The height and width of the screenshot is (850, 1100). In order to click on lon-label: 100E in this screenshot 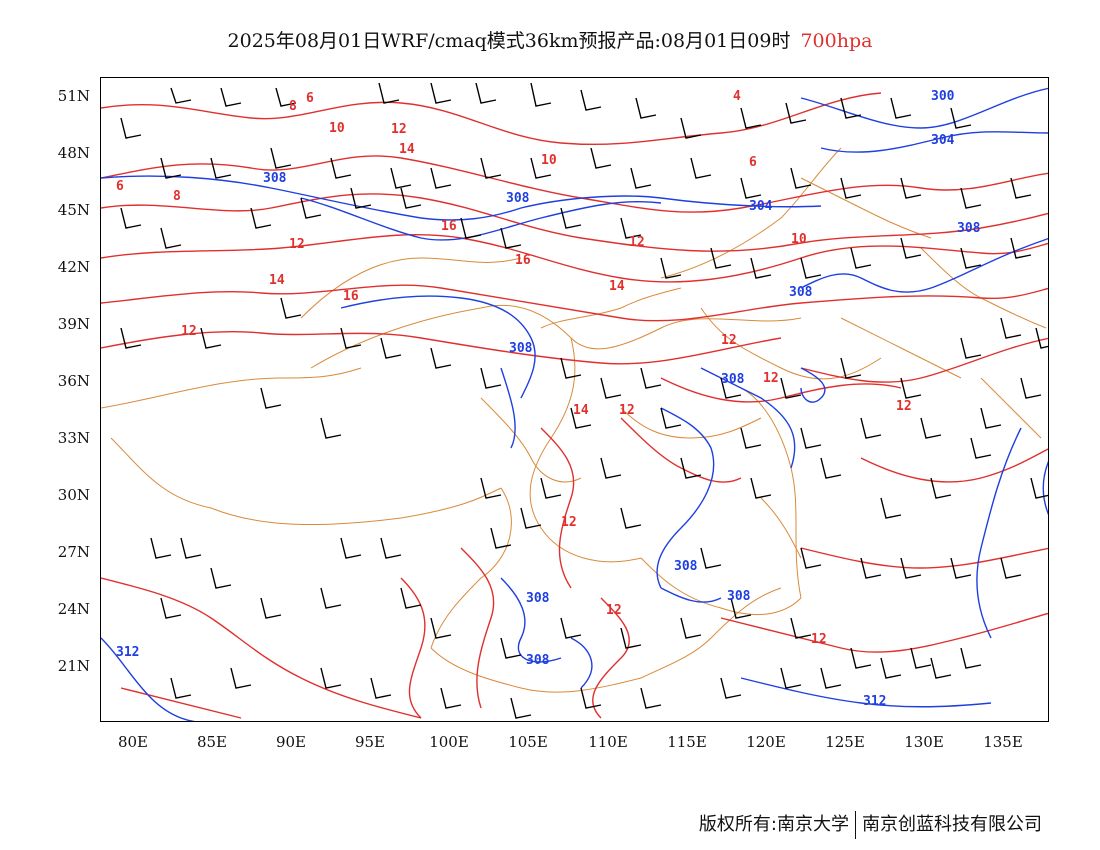, I will do `click(449, 742)`.